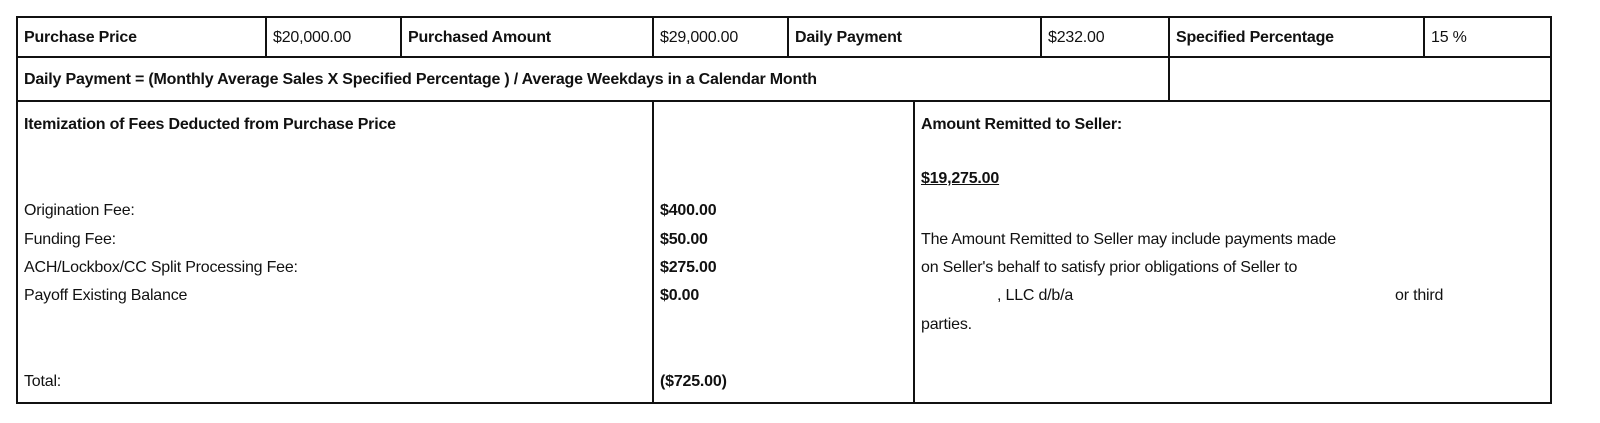 This screenshot has height=423, width=1600. Describe the element at coordinates (688, 267) in the screenshot. I see `fee-amount: $275.00` at that location.